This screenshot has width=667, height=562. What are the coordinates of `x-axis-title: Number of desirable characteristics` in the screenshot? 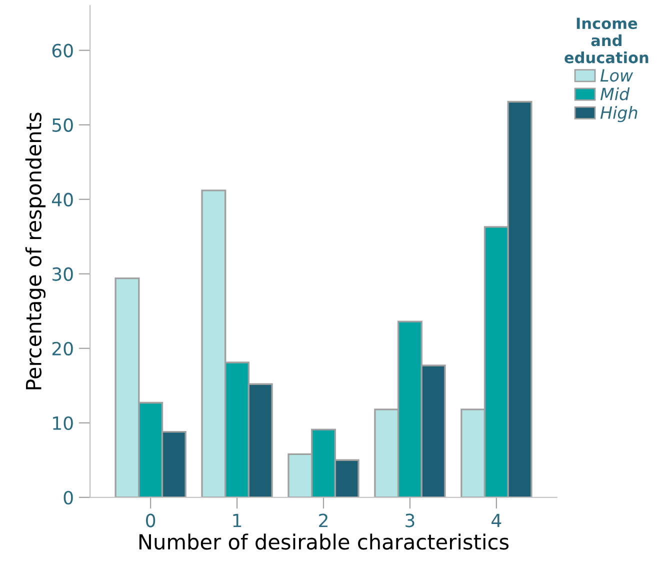 It's located at (324, 542).